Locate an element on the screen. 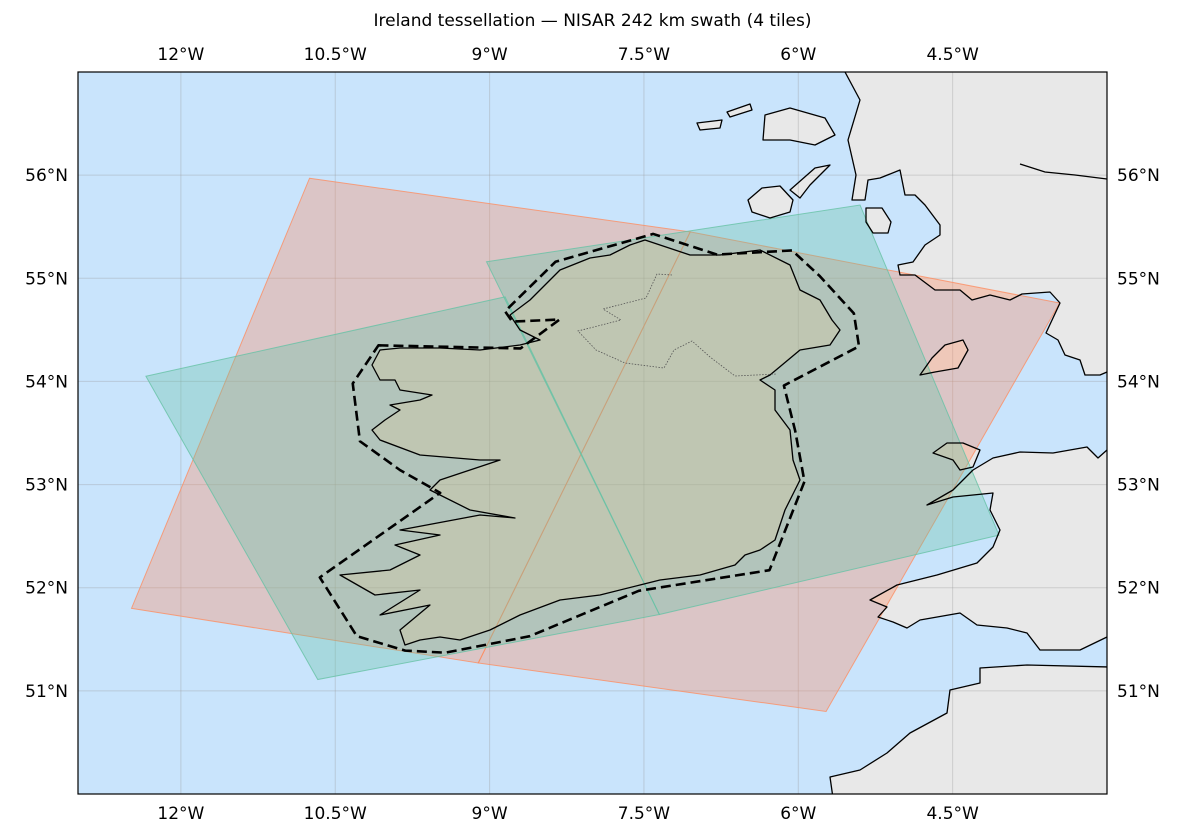 The width and height of the screenshot is (1185, 839). coastline-tiree is located at coordinates (739, 110).